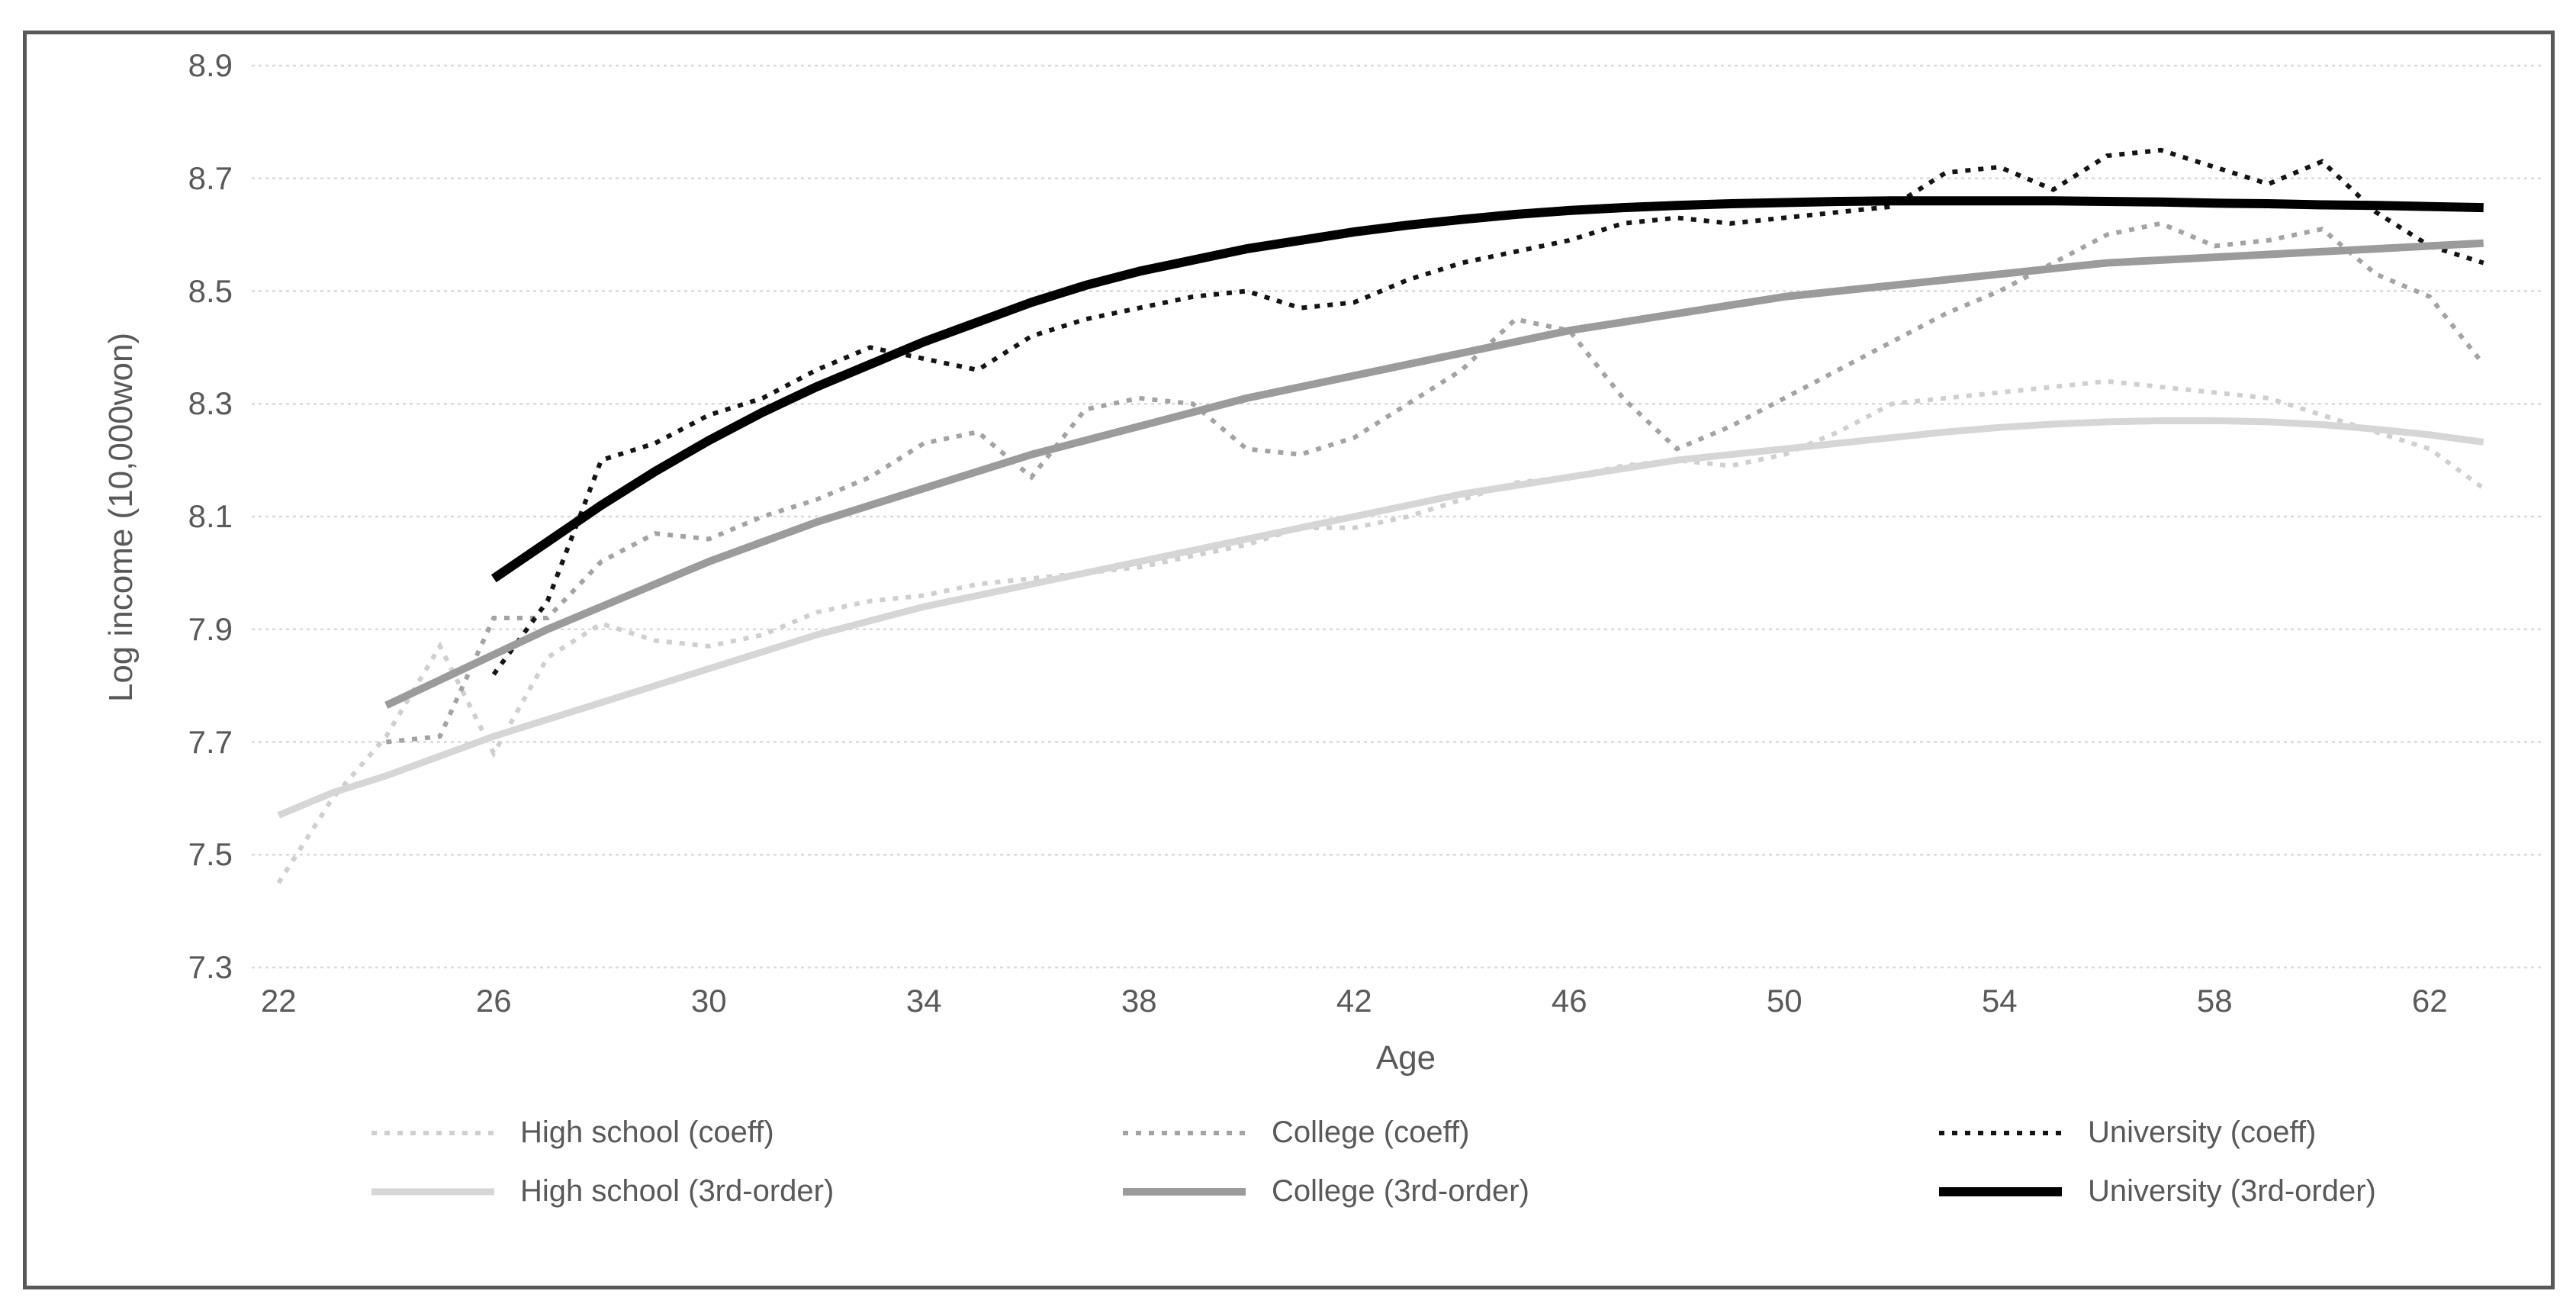  I want to click on x-tick-label: 42, so click(1354, 1001).